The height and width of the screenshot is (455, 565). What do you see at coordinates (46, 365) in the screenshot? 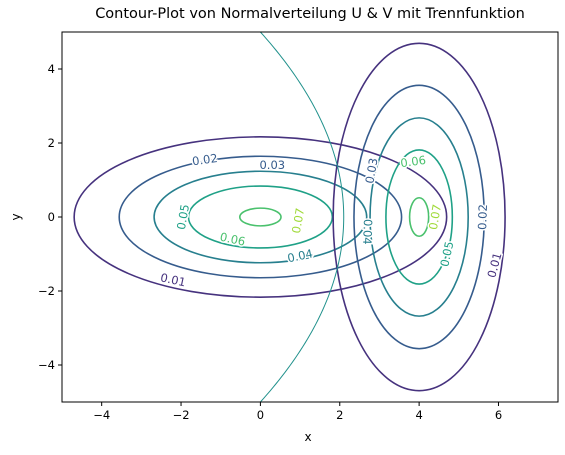
I see `y-tick-label: −4` at bounding box center [46, 365].